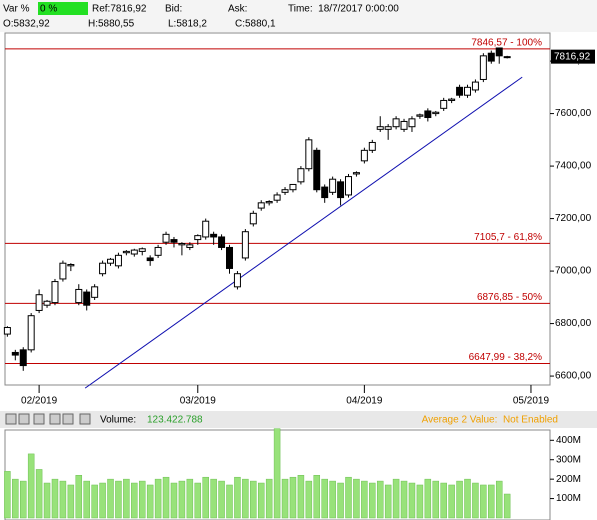 Image resolution: width=597 pixels, height=520 pixels. What do you see at coordinates (237, 9) in the screenshot?
I see `ask: Ask:` at bounding box center [237, 9].